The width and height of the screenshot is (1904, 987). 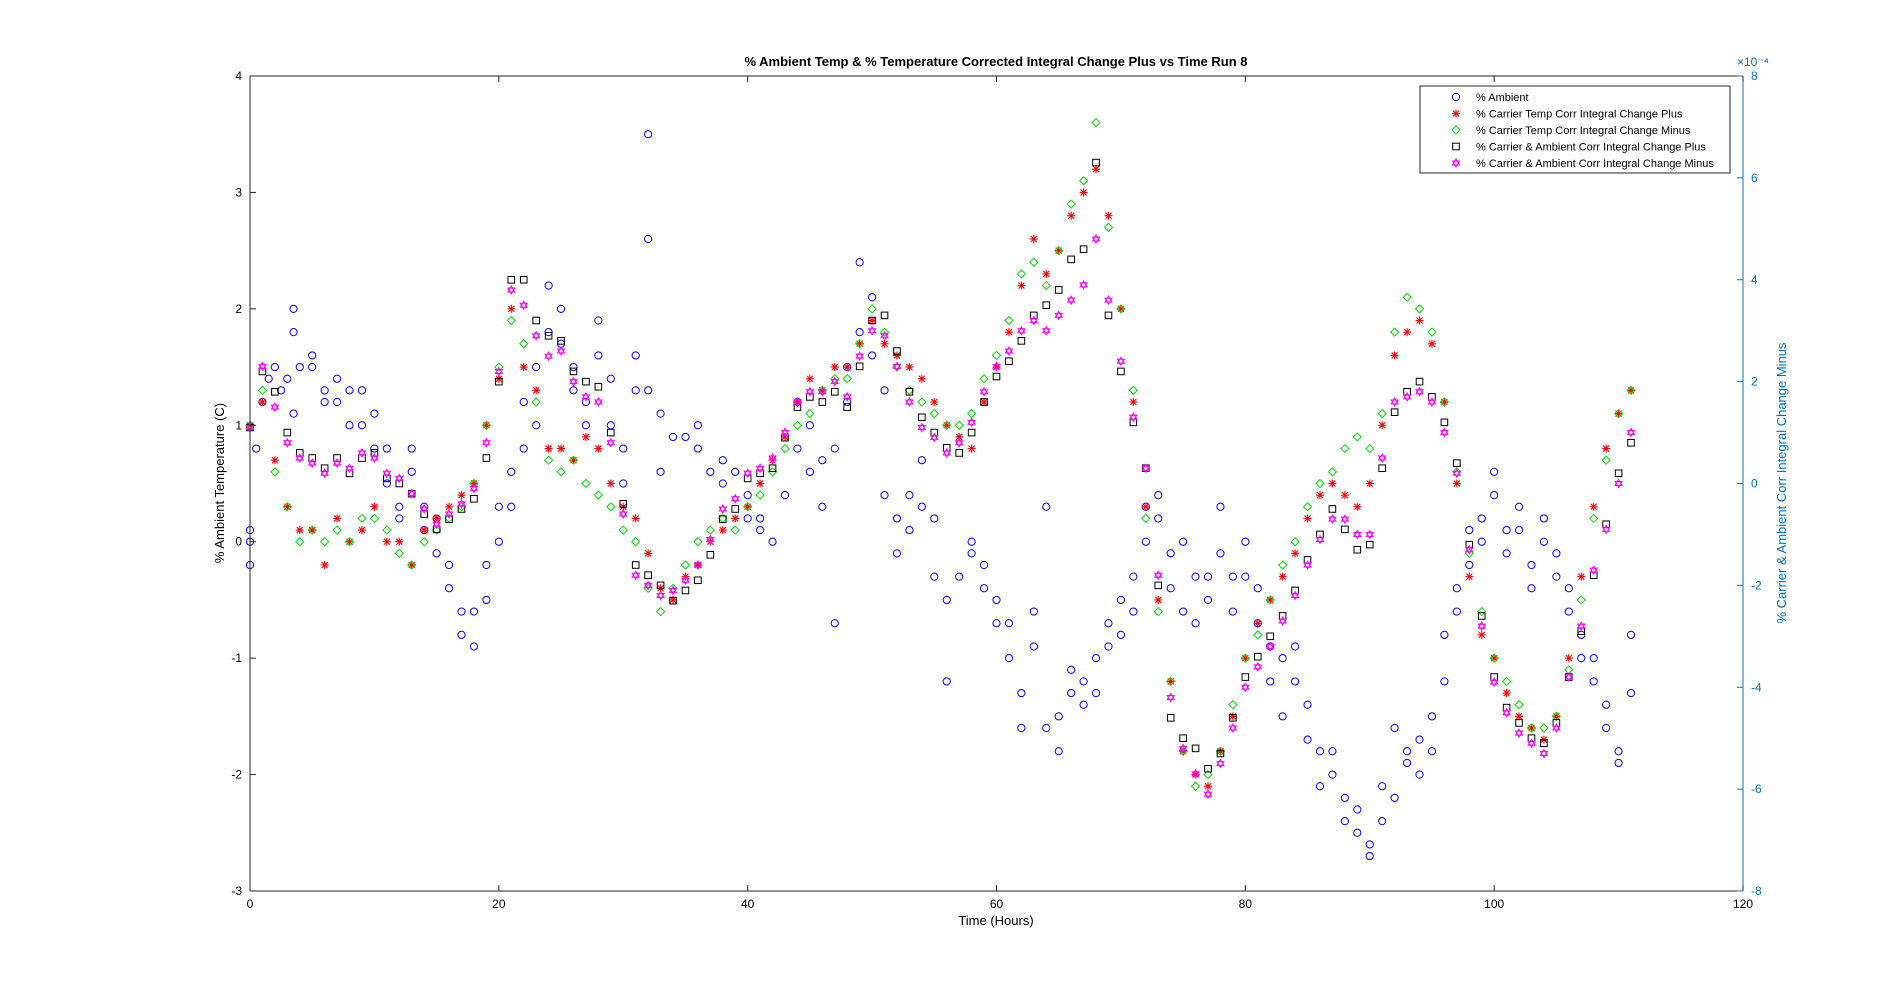 What do you see at coordinates (1502, 98) in the screenshot?
I see `legend-label: % Ambient` at bounding box center [1502, 98].